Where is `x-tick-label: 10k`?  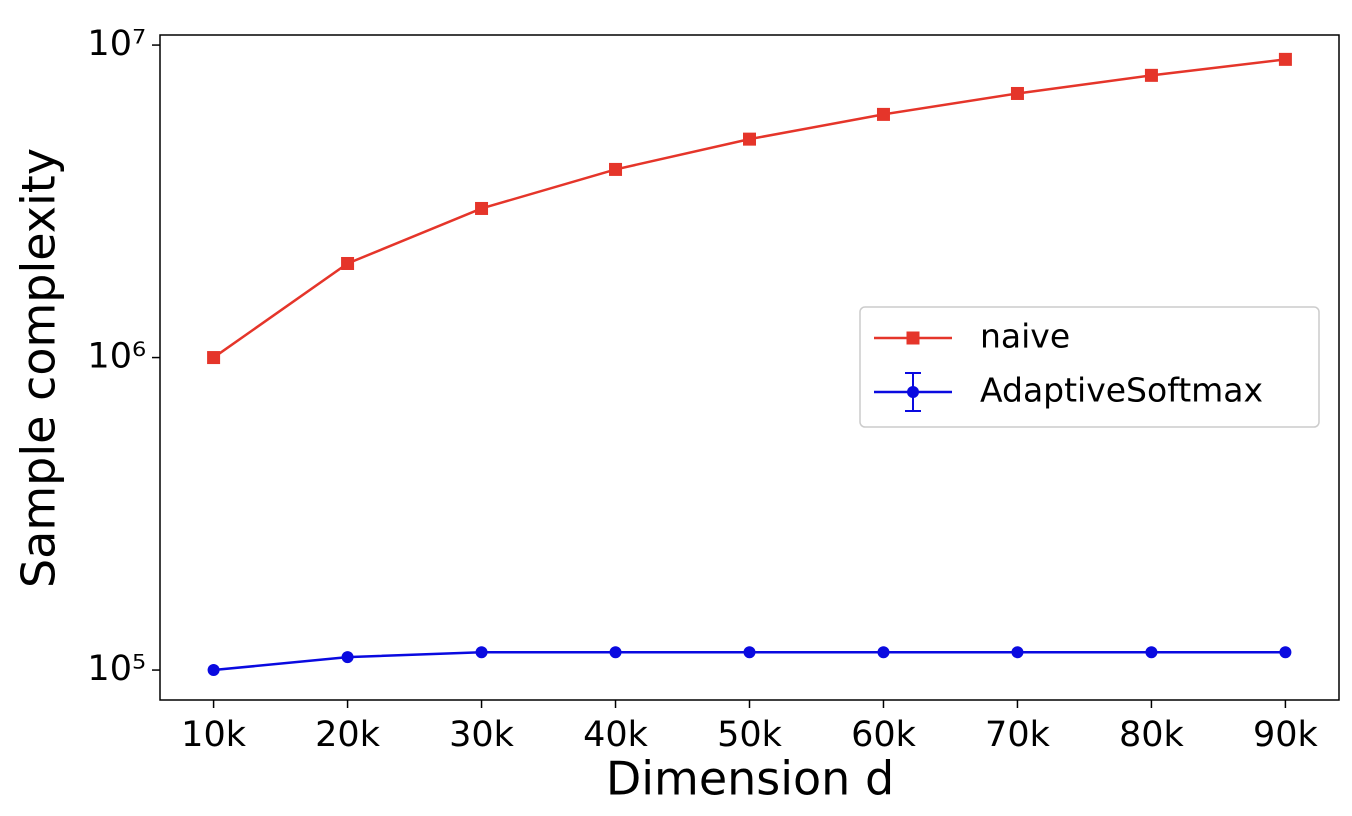 x-tick-label: 10k is located at coordinates (214, 735).